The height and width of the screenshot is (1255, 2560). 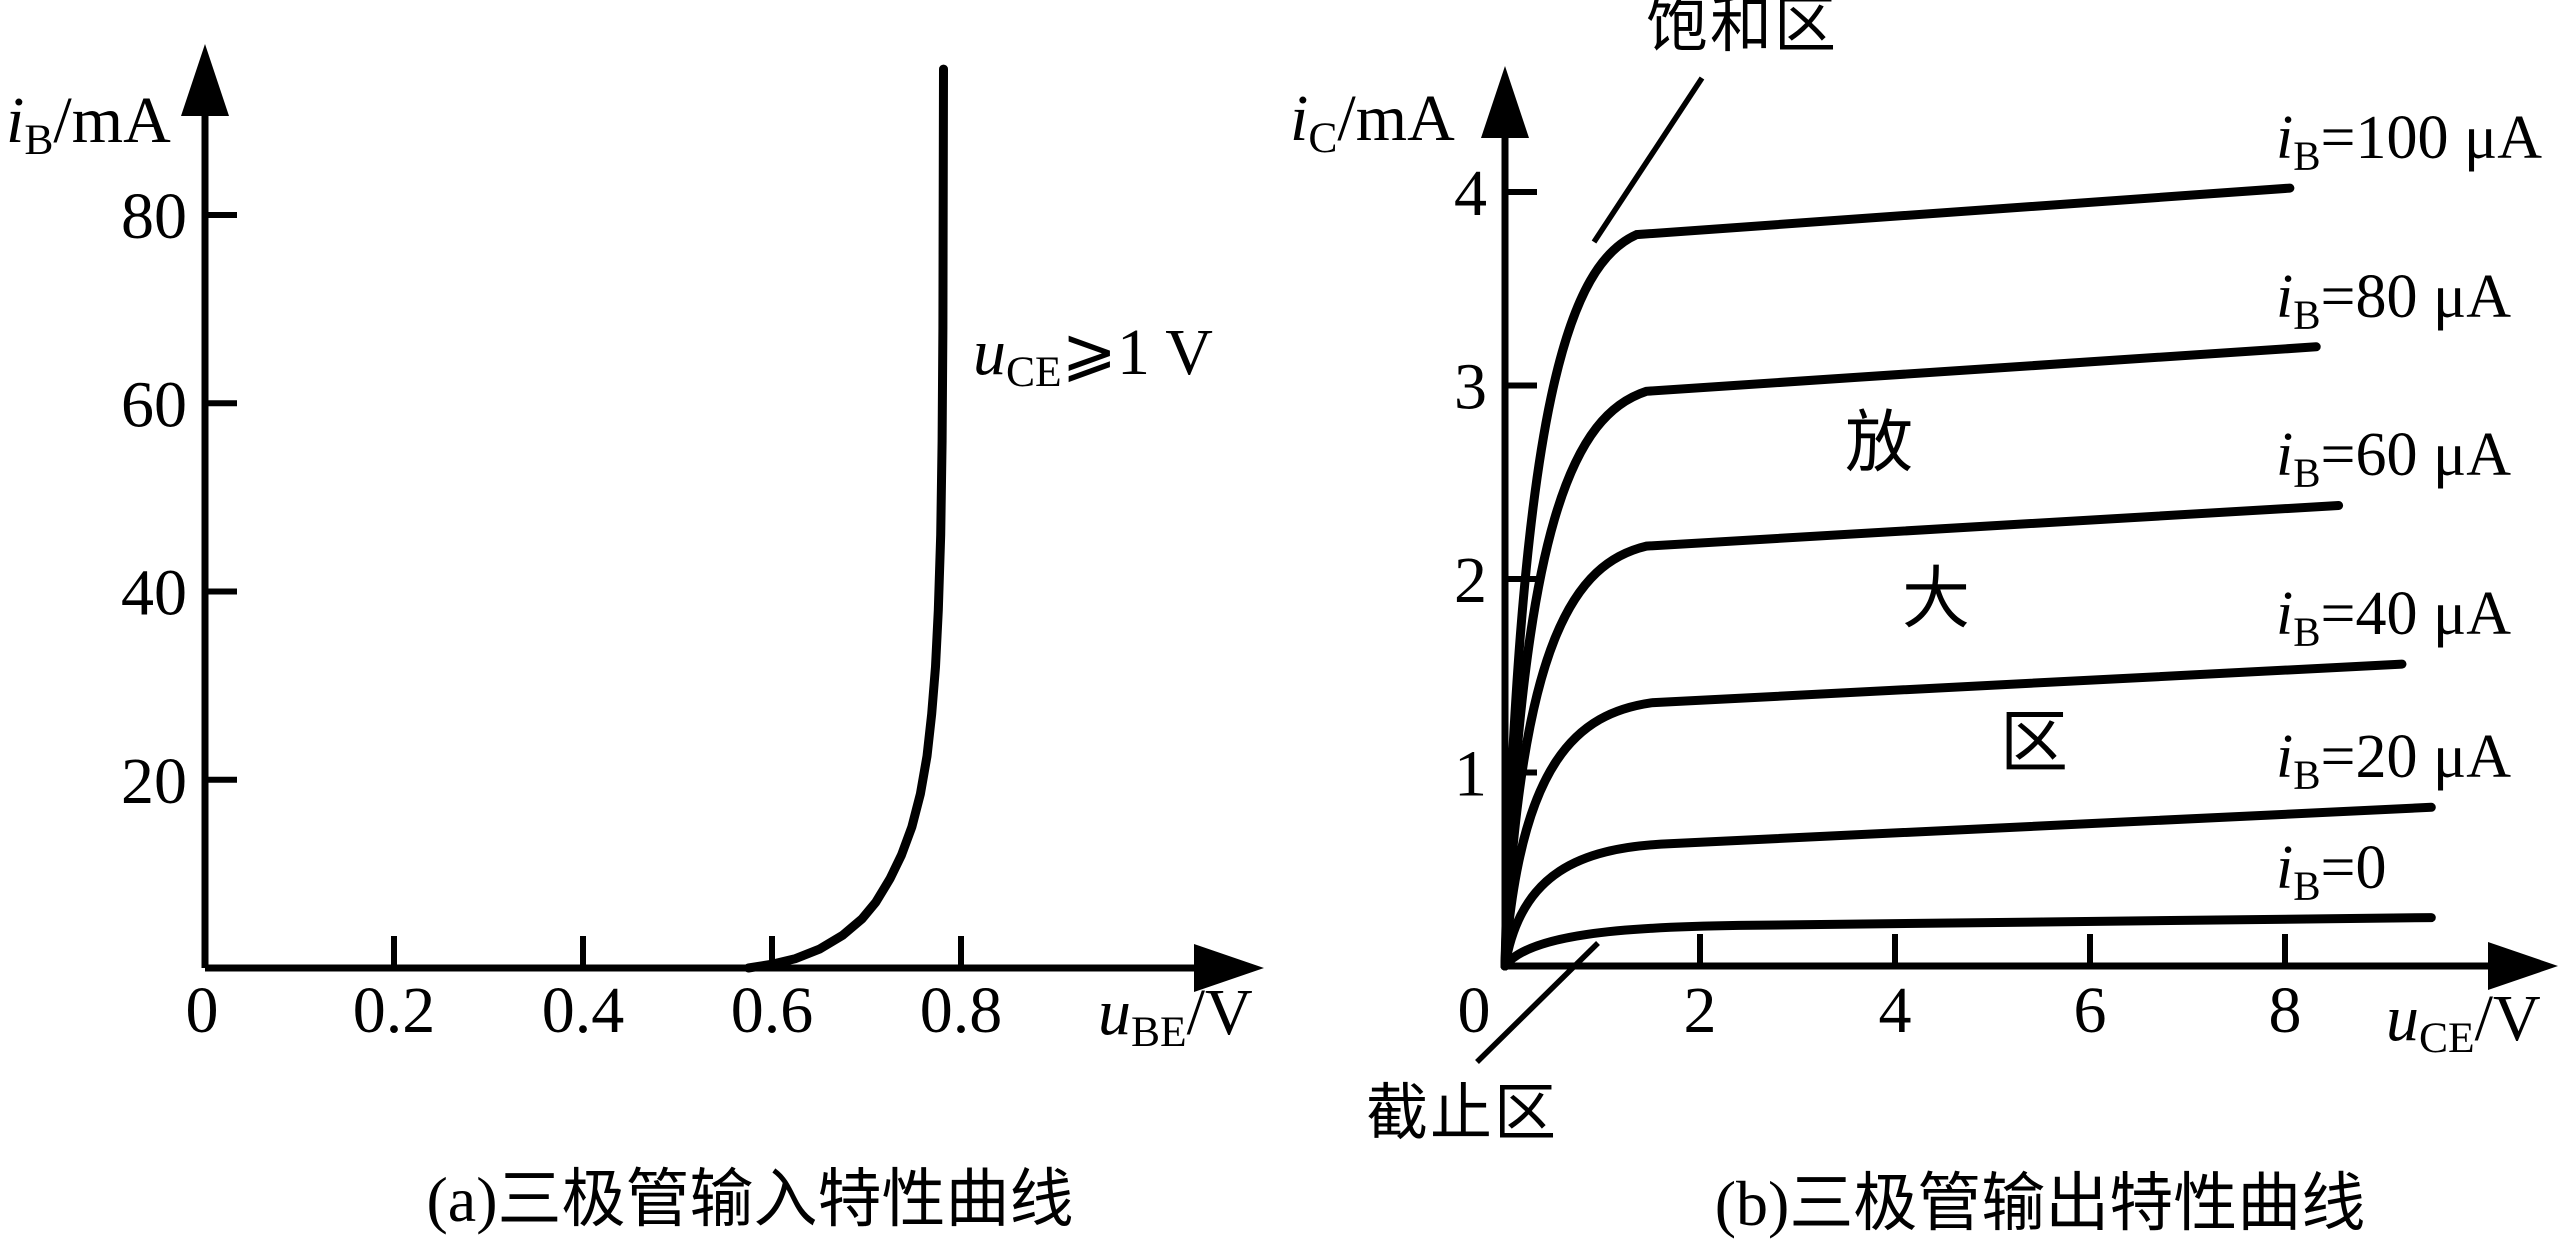 What do you see at coordinates (1470, 774) in the screenshot?
I see `output-y-tick-label: 1` at bounding box center [1470, 774].